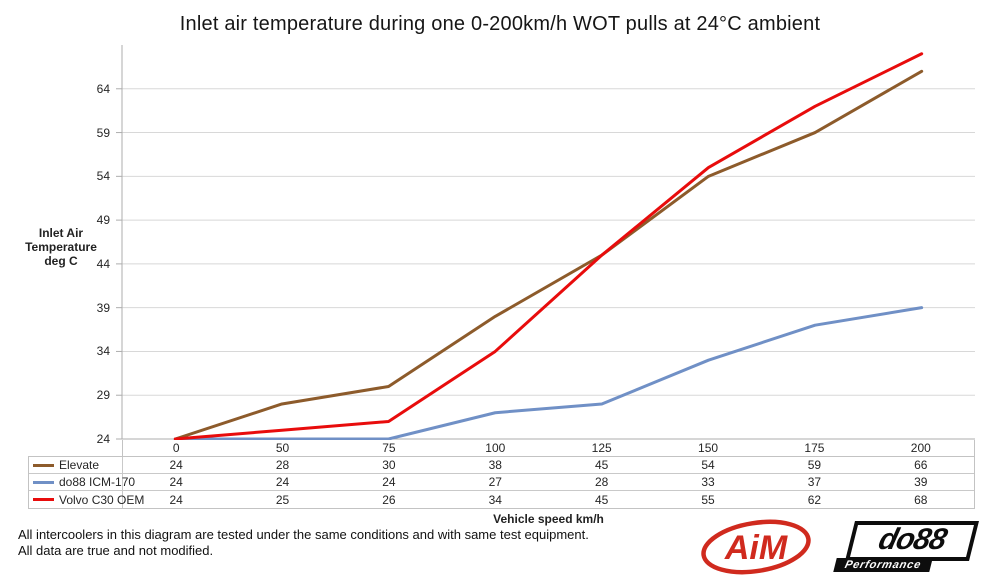 This screenshot has height=588, width=1000. I want to click on table-value-cell: 30, so click(389, 465).